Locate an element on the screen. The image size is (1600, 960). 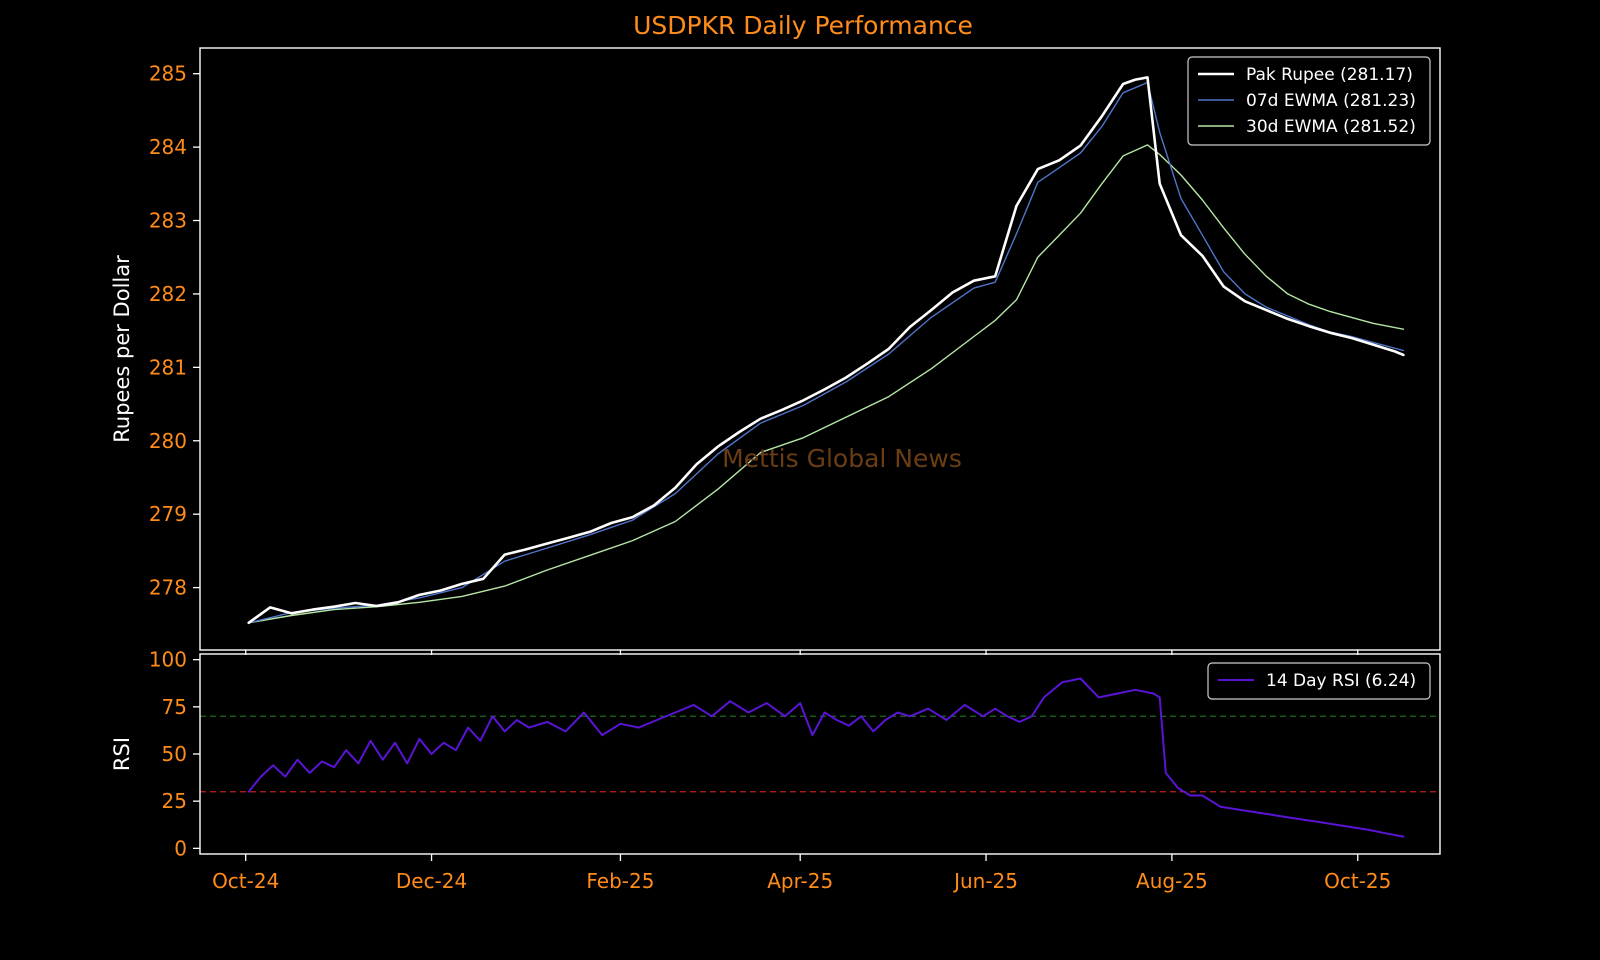
rsi-y-axis-title: RSI is located at coordinates (122, 754).